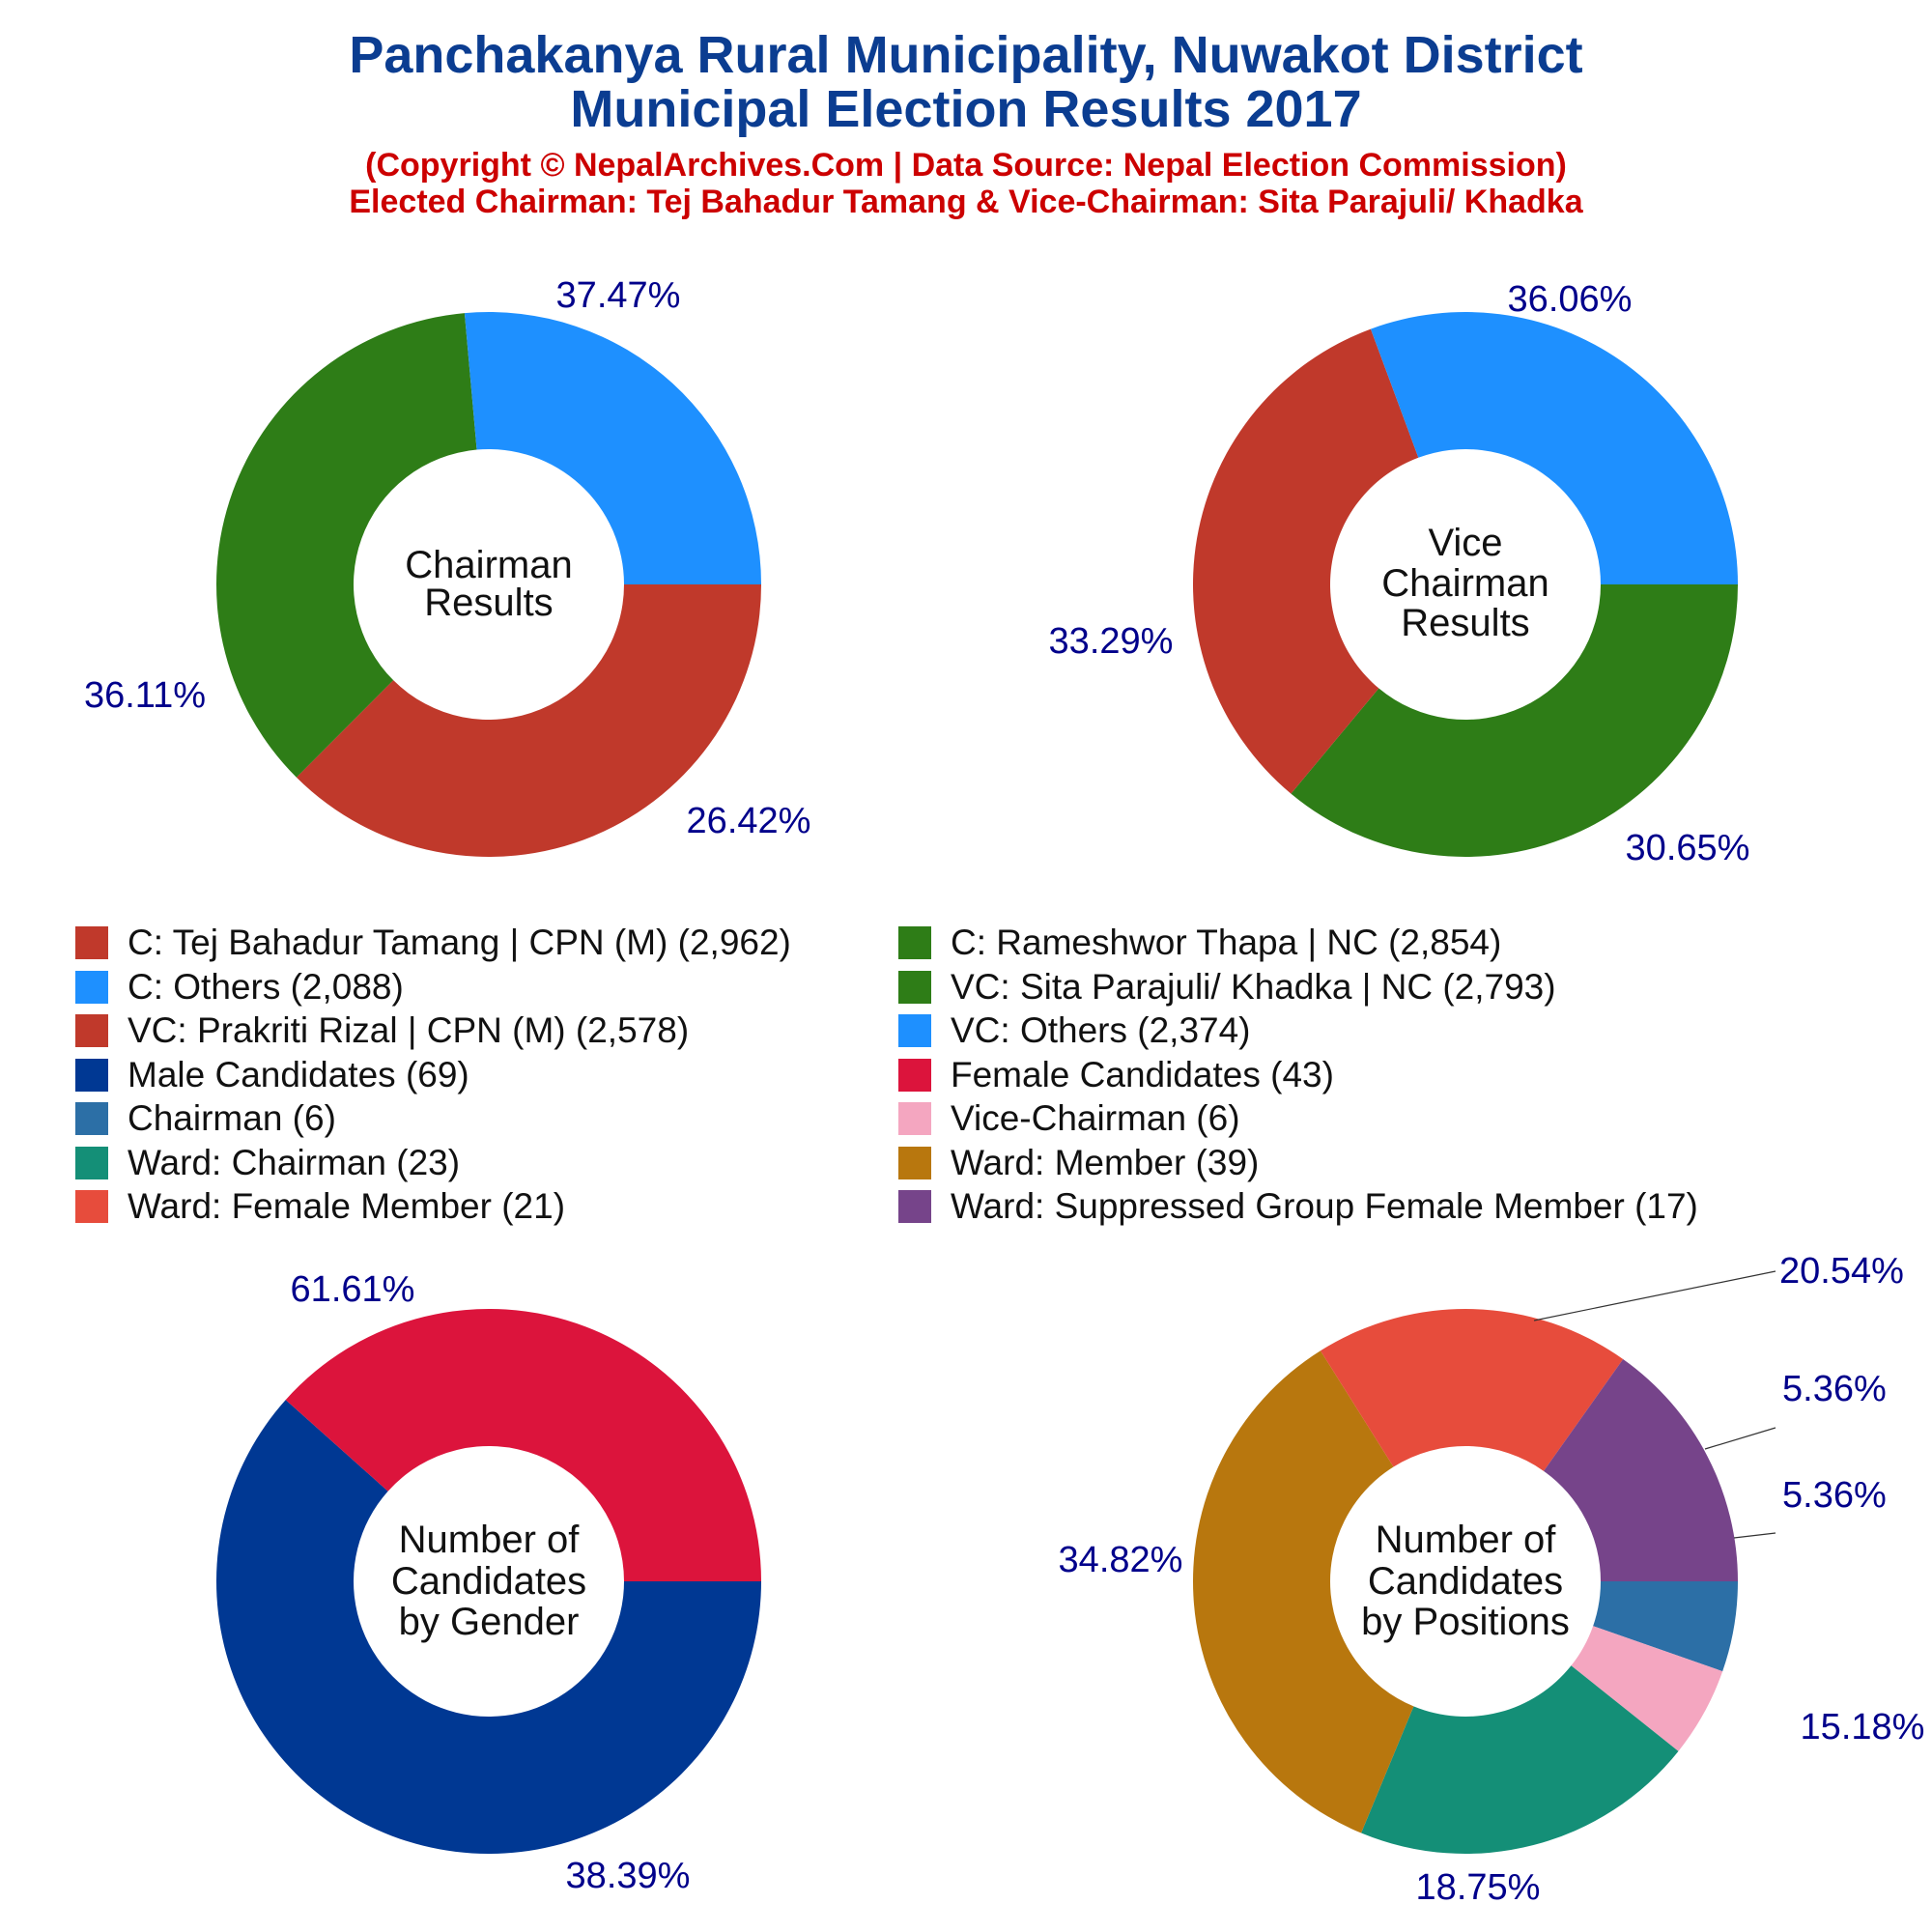  I want to click on center-label: by Positions, so click(1465, 1622).